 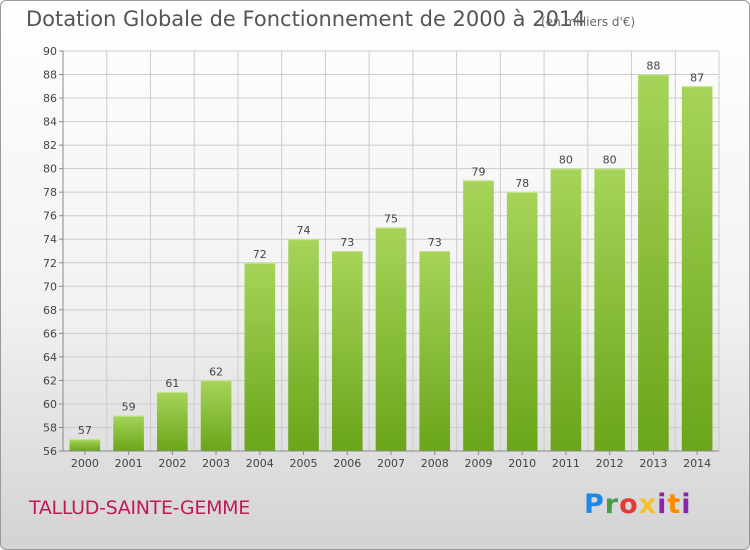 What do you see at coordinates (50, 216) in the screenshot?
I see `y-tick-label: 76` at bounding box center [50, 216].